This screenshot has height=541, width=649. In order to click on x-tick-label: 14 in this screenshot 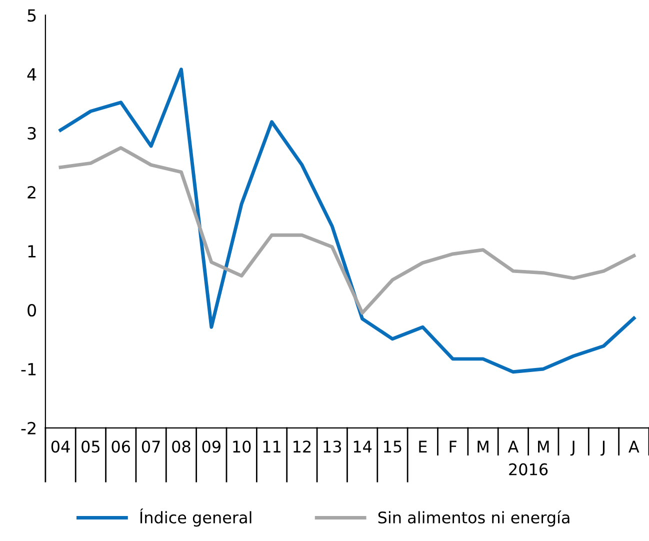, I will do `click(363, 446)`.